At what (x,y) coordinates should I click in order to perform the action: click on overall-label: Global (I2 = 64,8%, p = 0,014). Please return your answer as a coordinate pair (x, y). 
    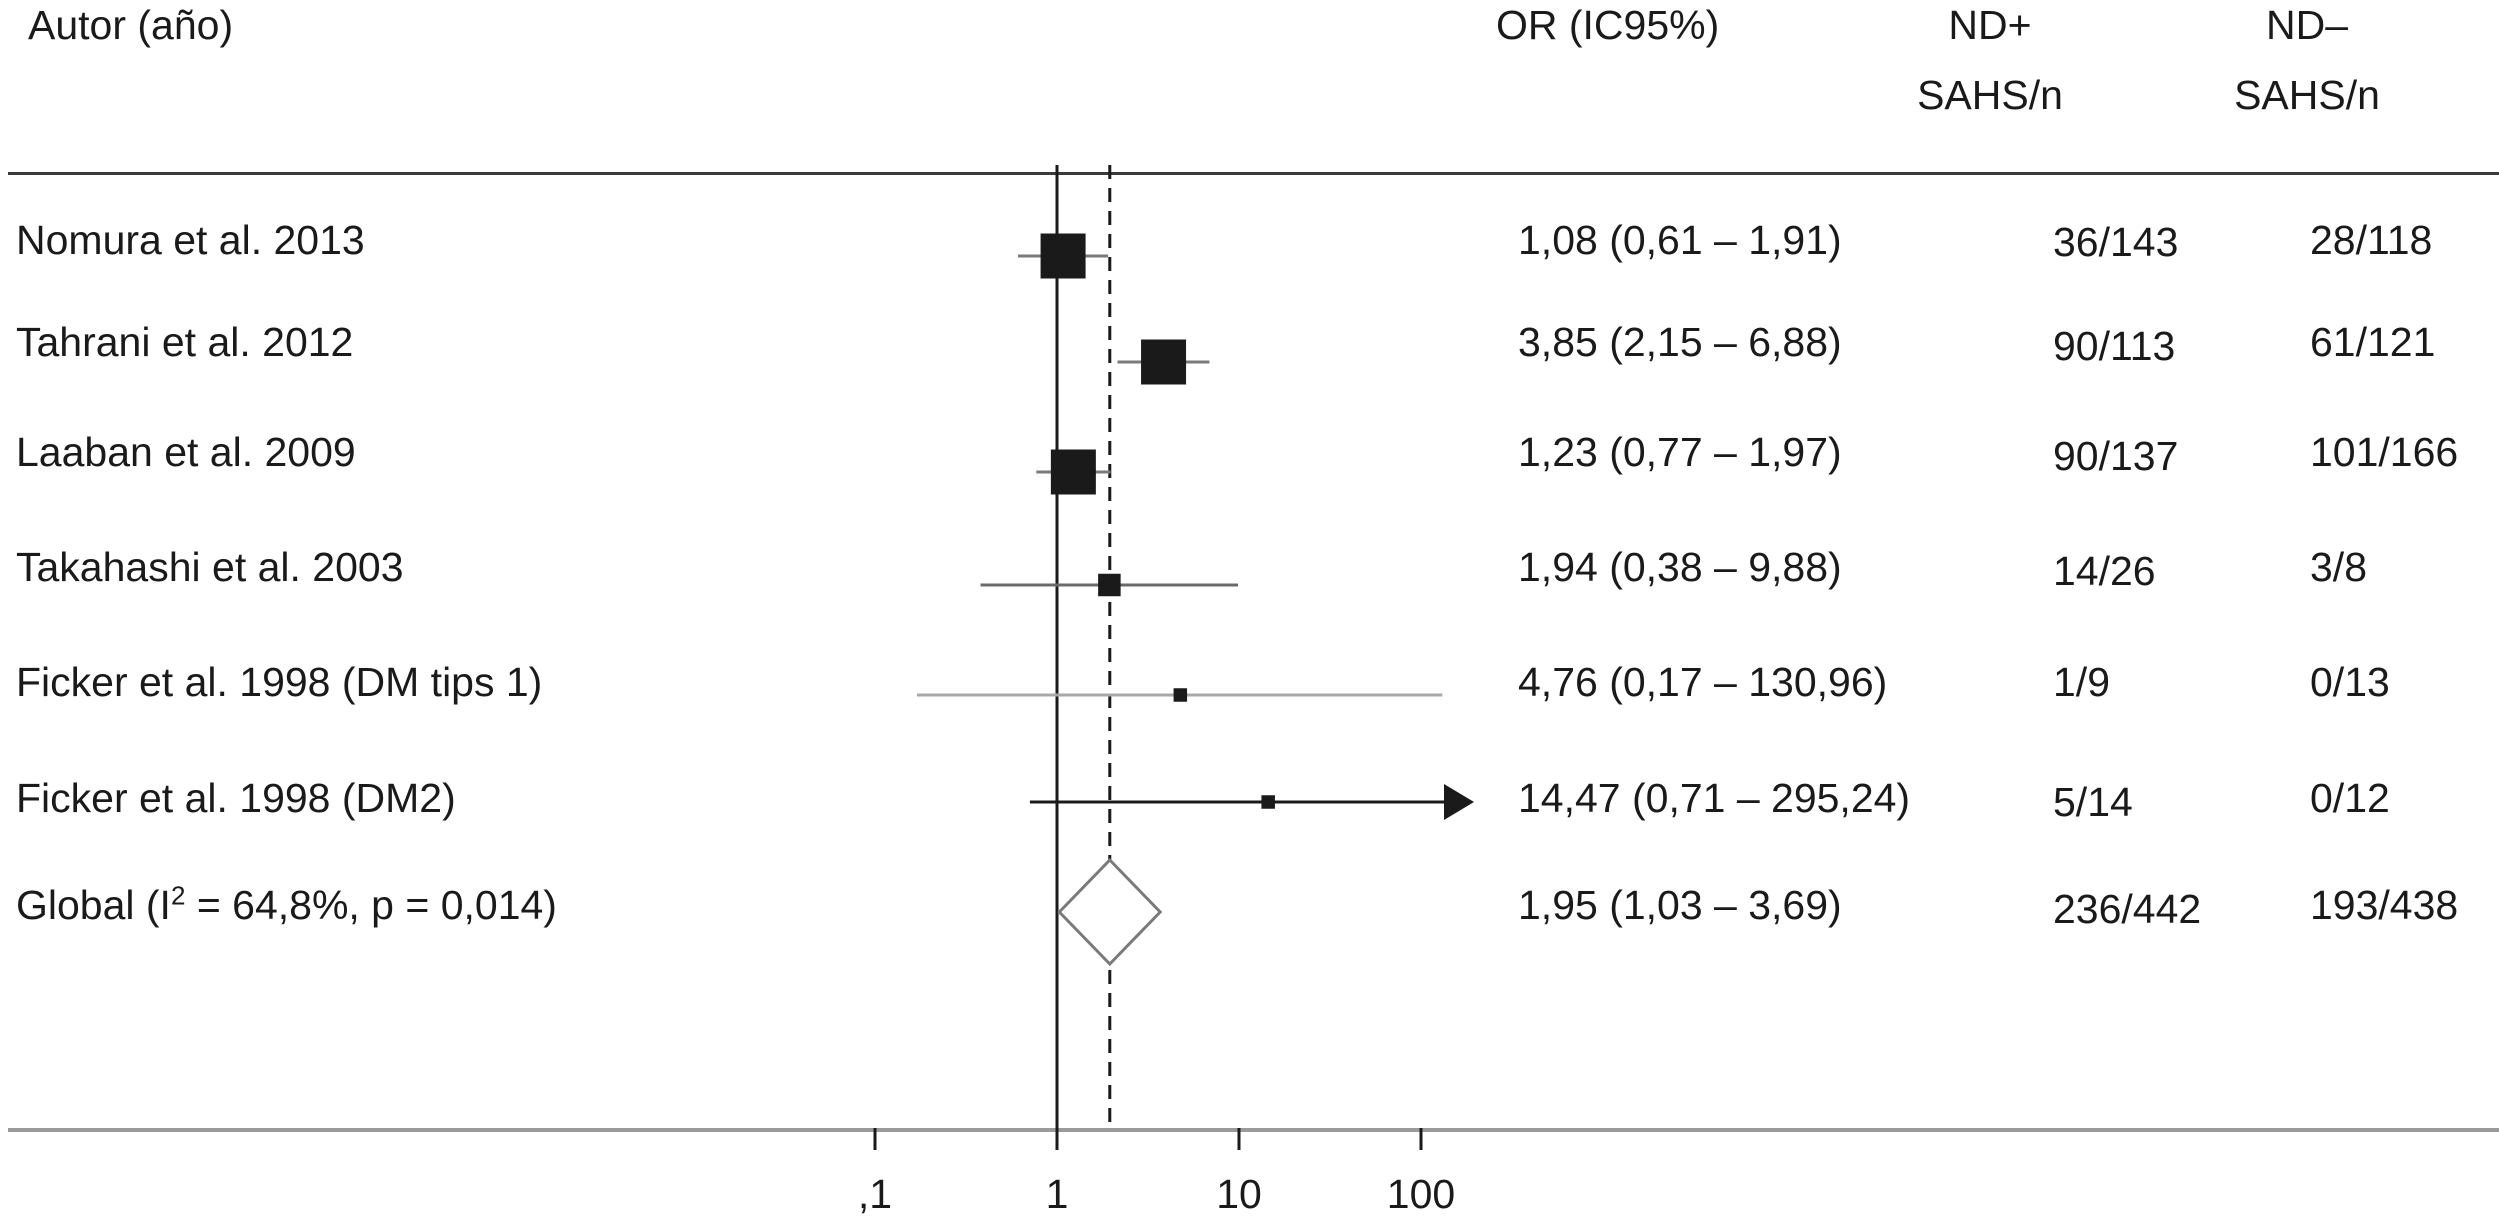
    Looking at the image, I should click on (286, 905).